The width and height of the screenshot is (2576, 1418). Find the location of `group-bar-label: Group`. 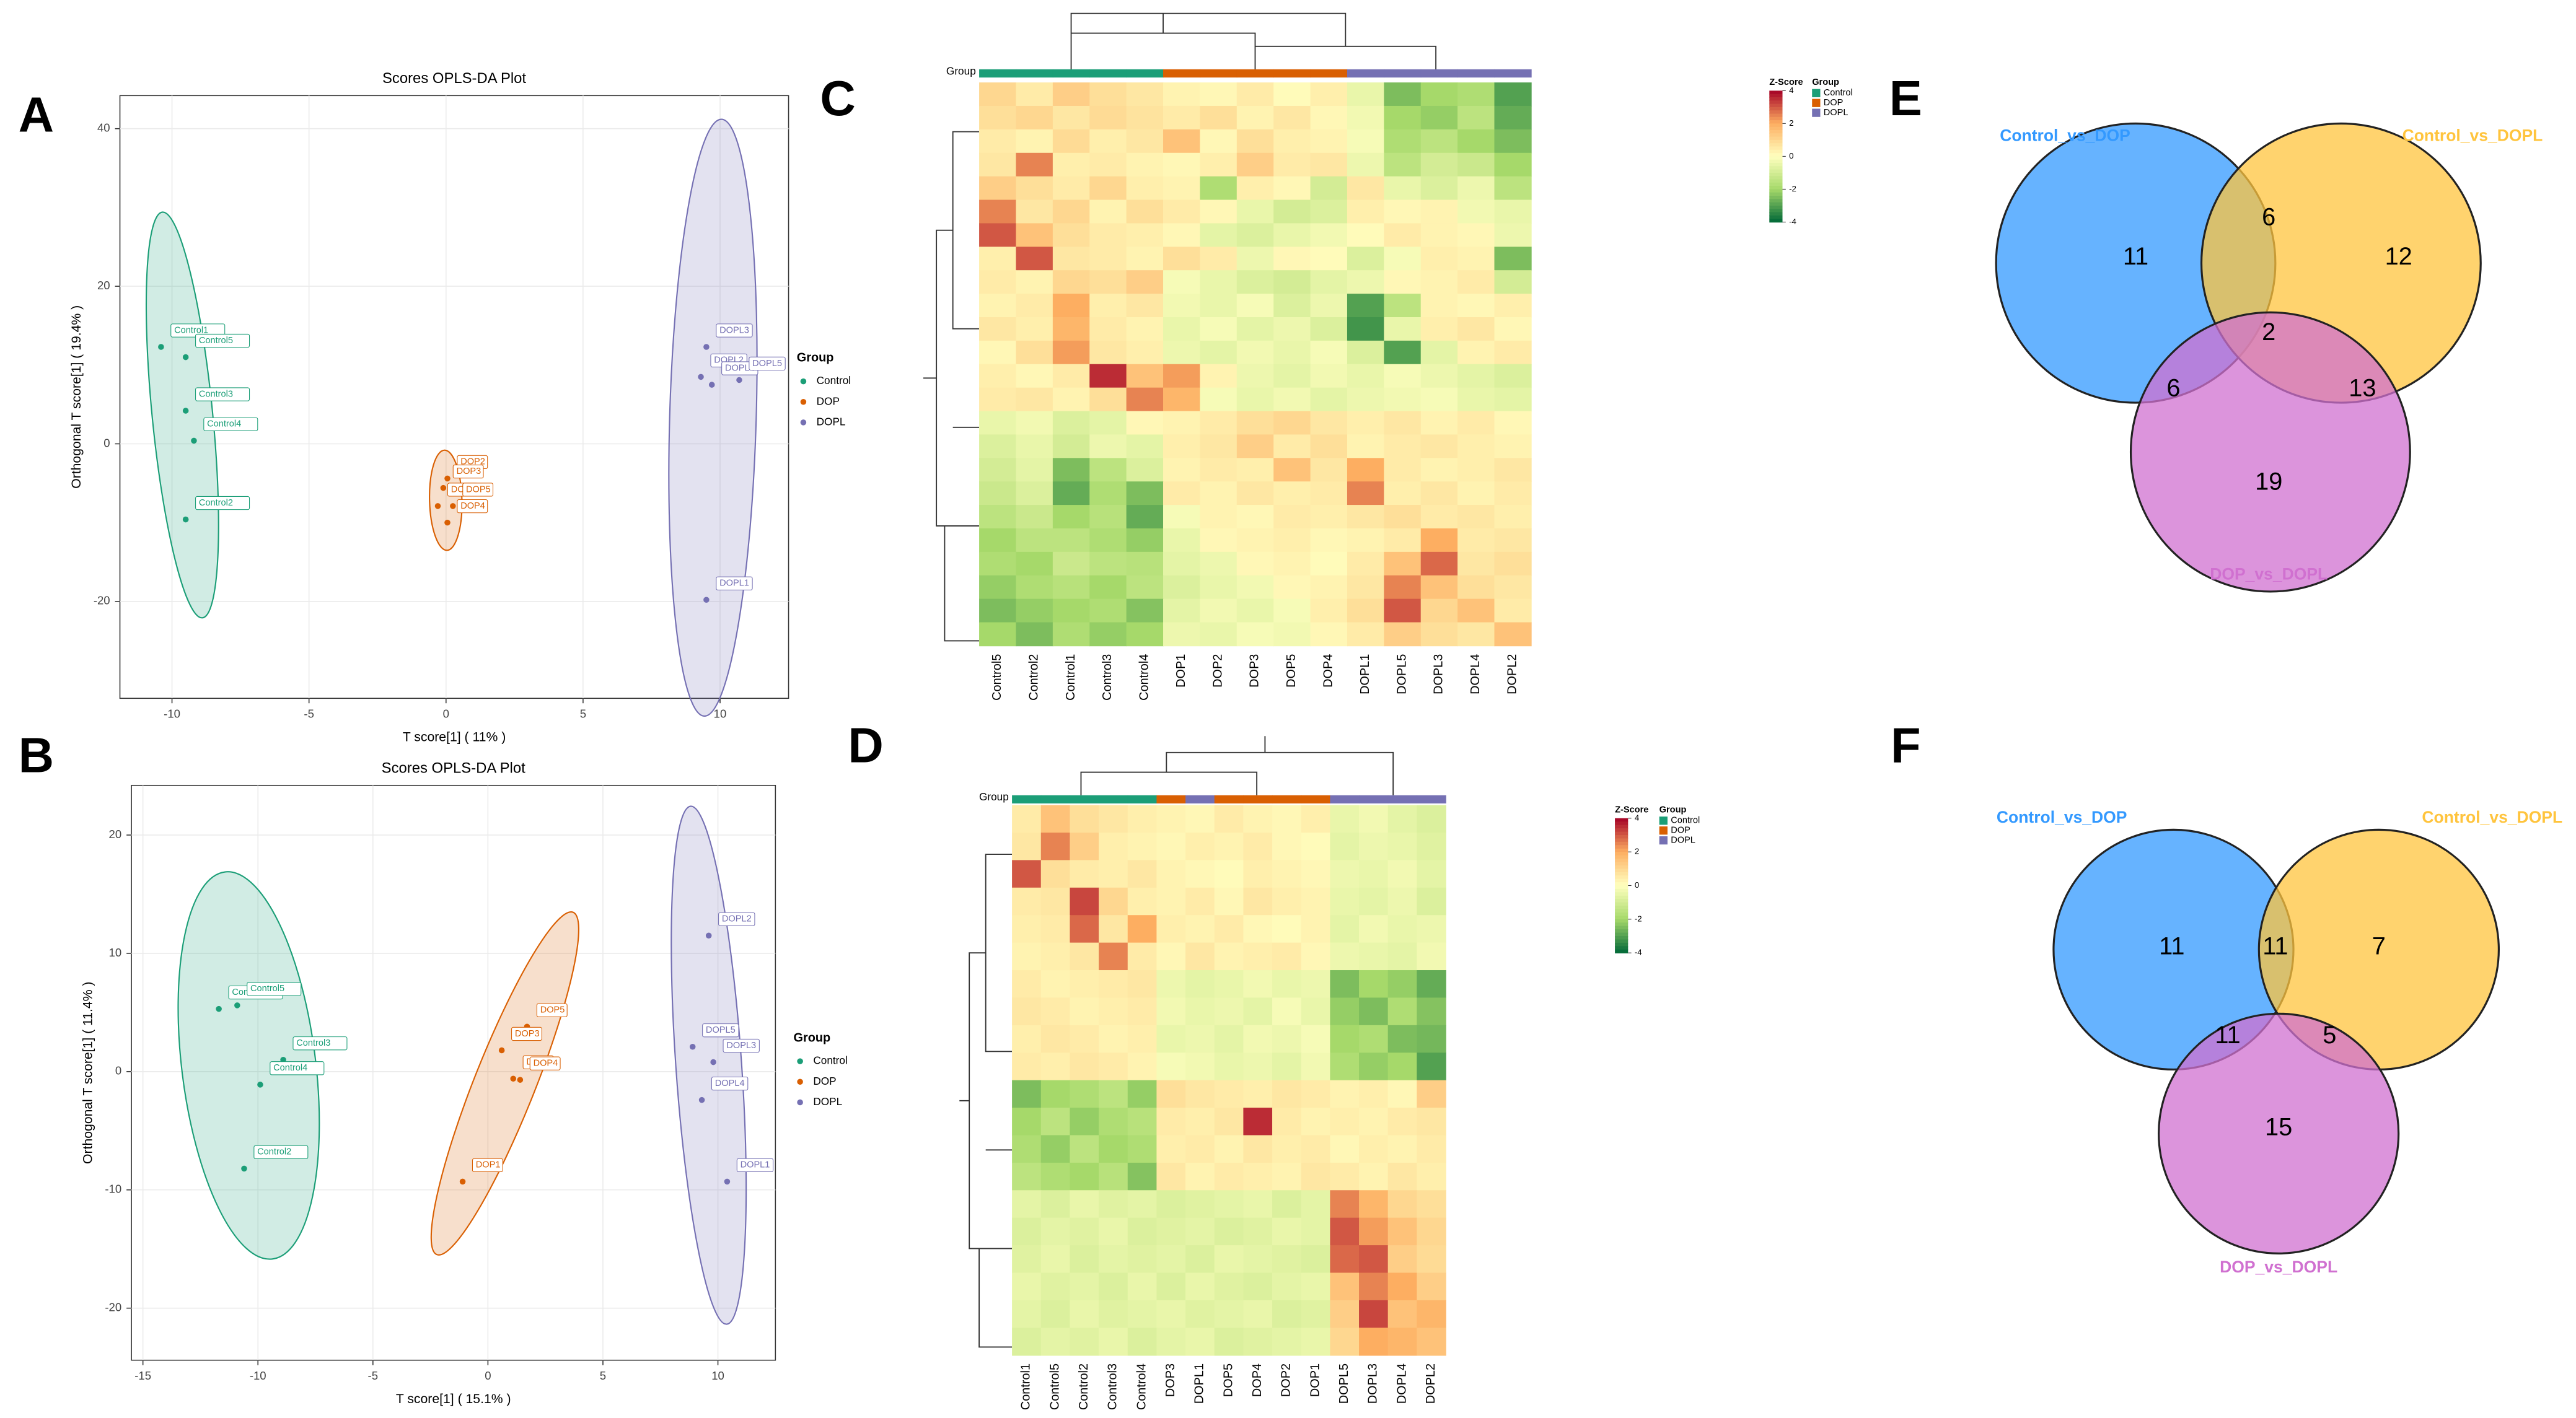

group-bar-label: Group is located at coordinates (994, 796).